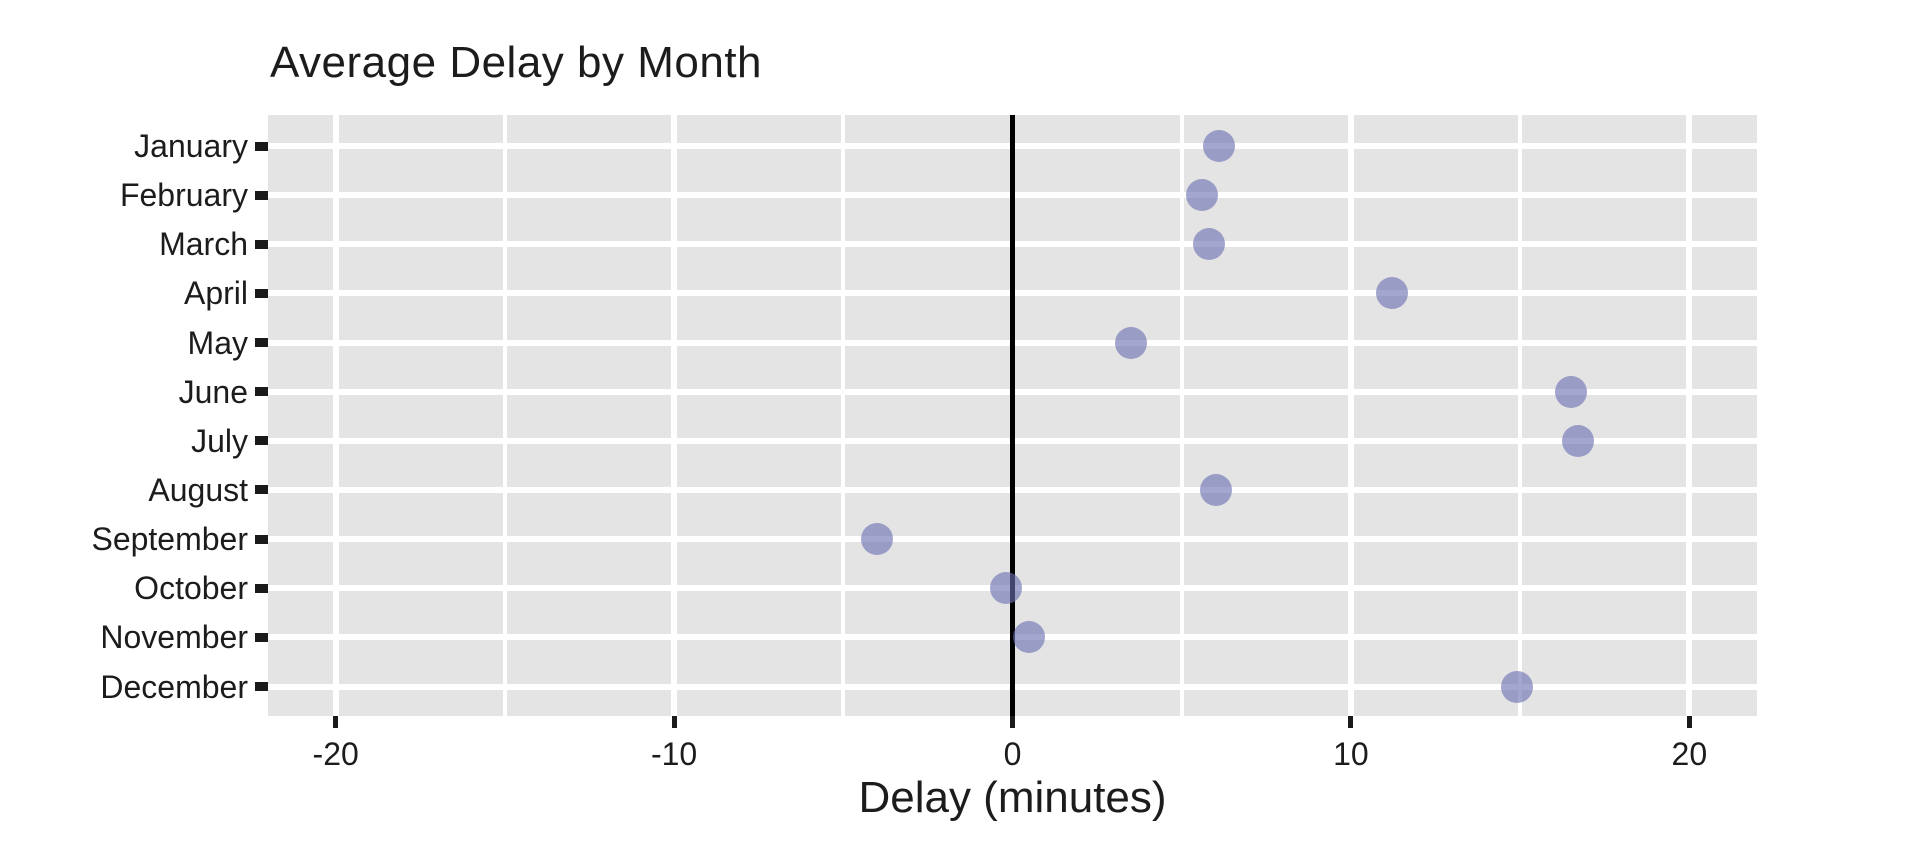  What do you see at coordinates (504, 415) in the screenshot?
I see `x-gridline-minor--15` at bounding box center [504, 415].